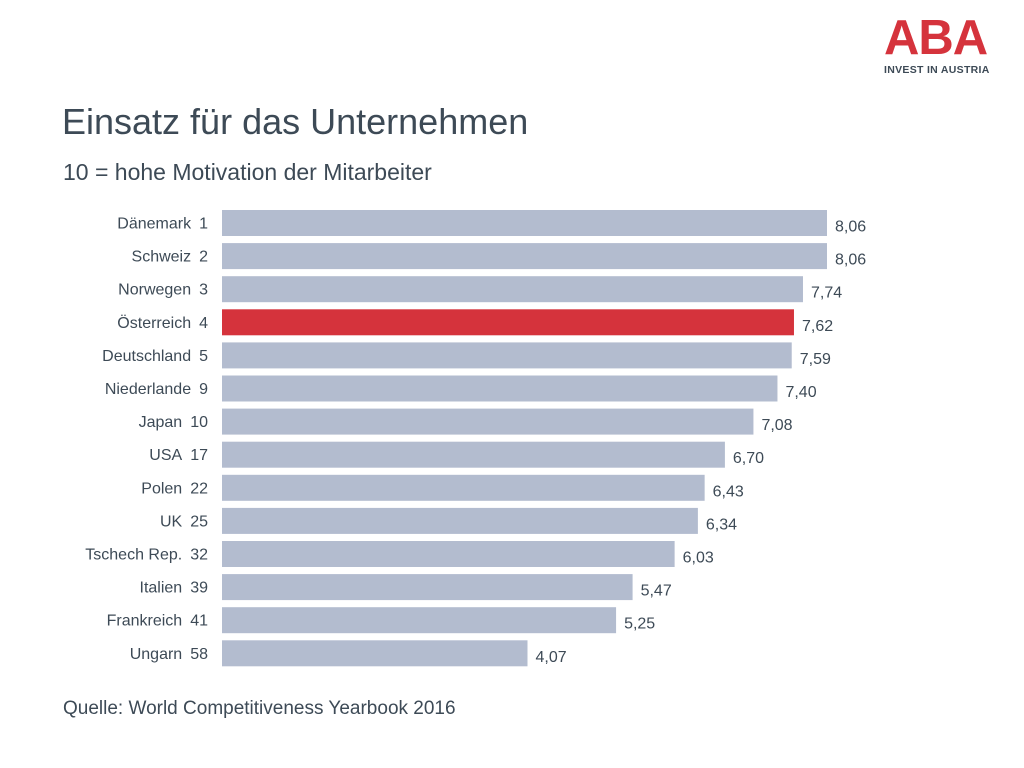 This screenshot has width=1024, height=768. Describe the element at coordinates (639, 624) in the screenshot. I see `value-label: 5,25` at that location.